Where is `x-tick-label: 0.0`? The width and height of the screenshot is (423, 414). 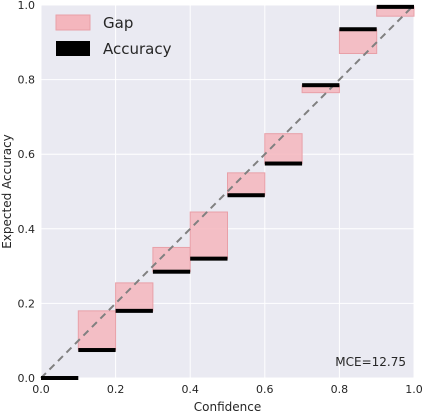 x-tick-label: 0.0 is located at coordinates (41, 389).